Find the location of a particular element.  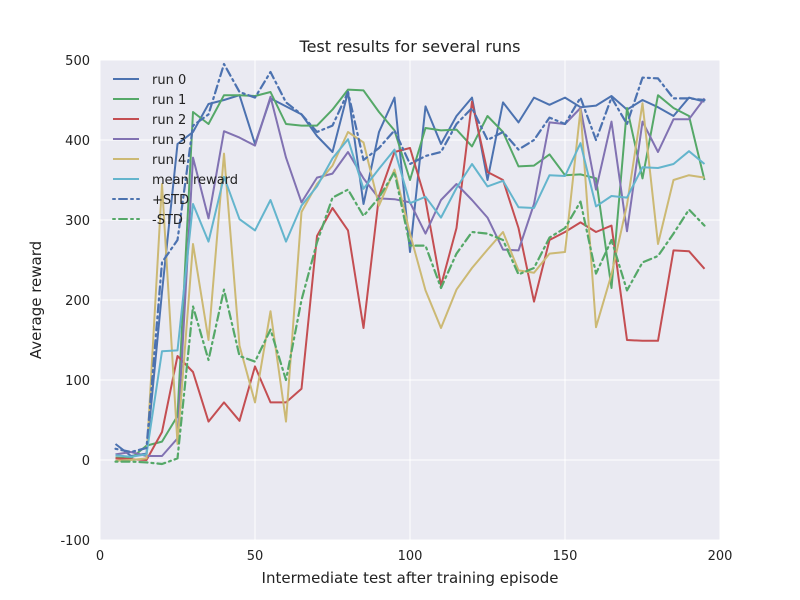

legend-label: run 4 is located at coordinates (169, 160).